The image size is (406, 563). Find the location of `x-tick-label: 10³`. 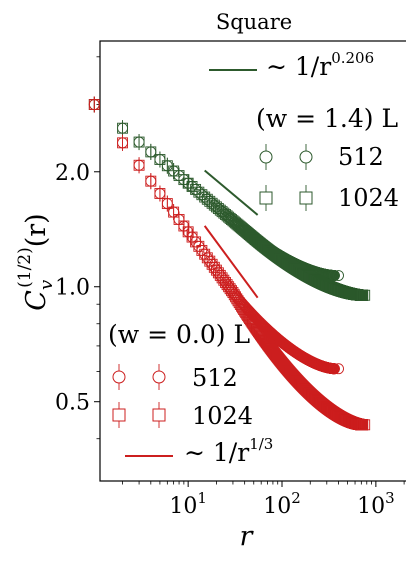

x-tick-label: 10³ is located at coordinates (376, 504).